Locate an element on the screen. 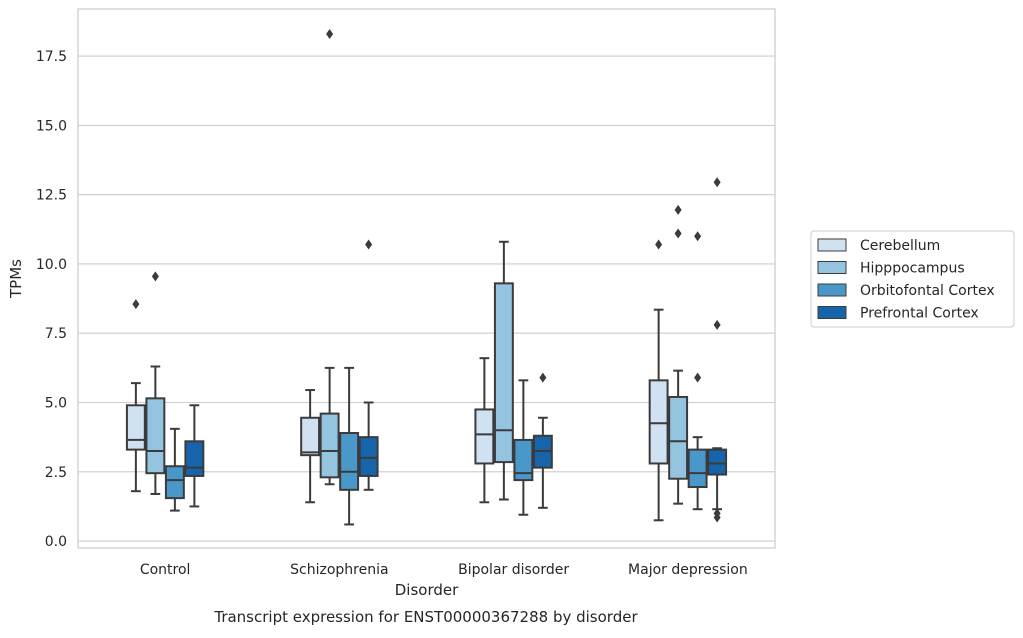 This screenshot has width=1023, height=638. legend-label: Hipppocampus is located at coordinates (912, 269).